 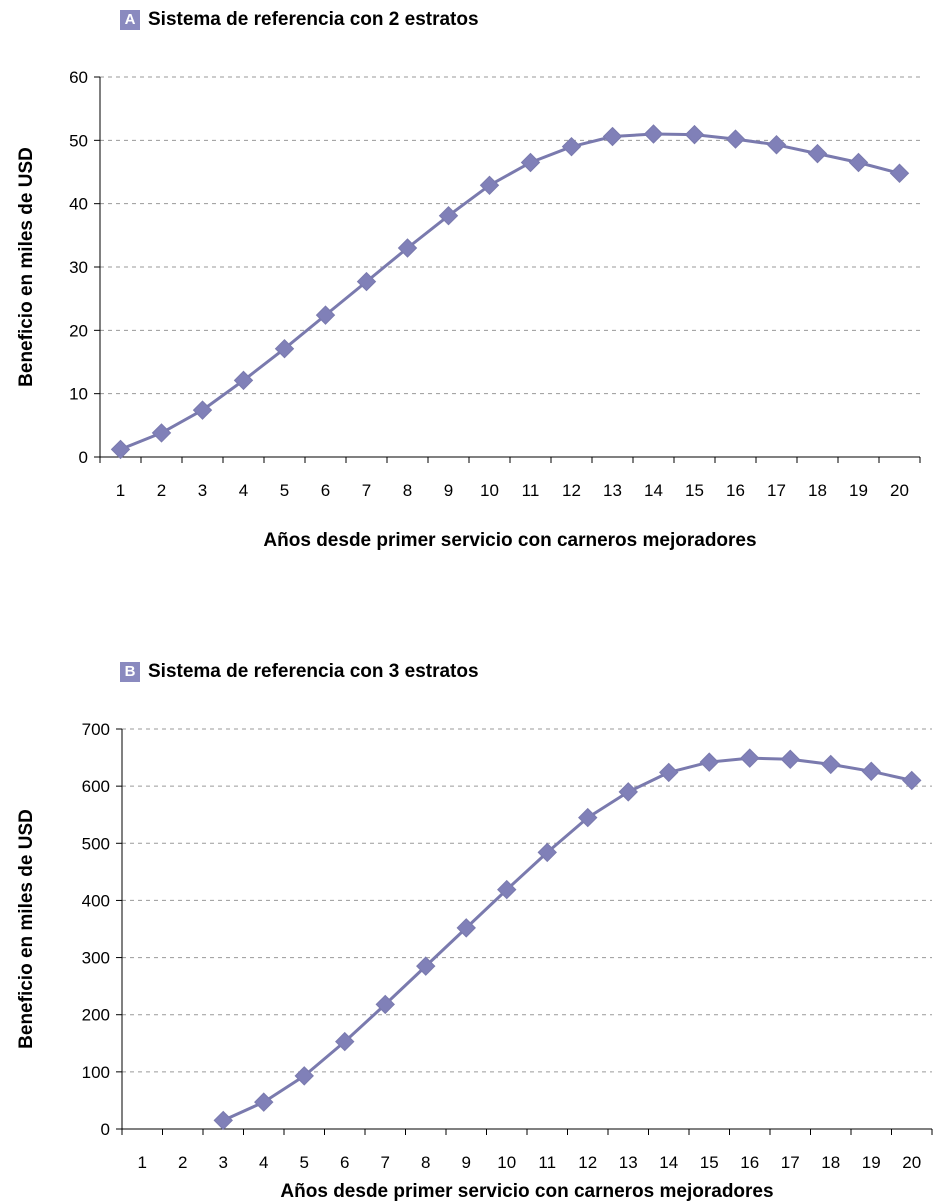 I want to click on panel-a-title: A Sistema de referencia con 2 estratos, so click(x=299, y=20).